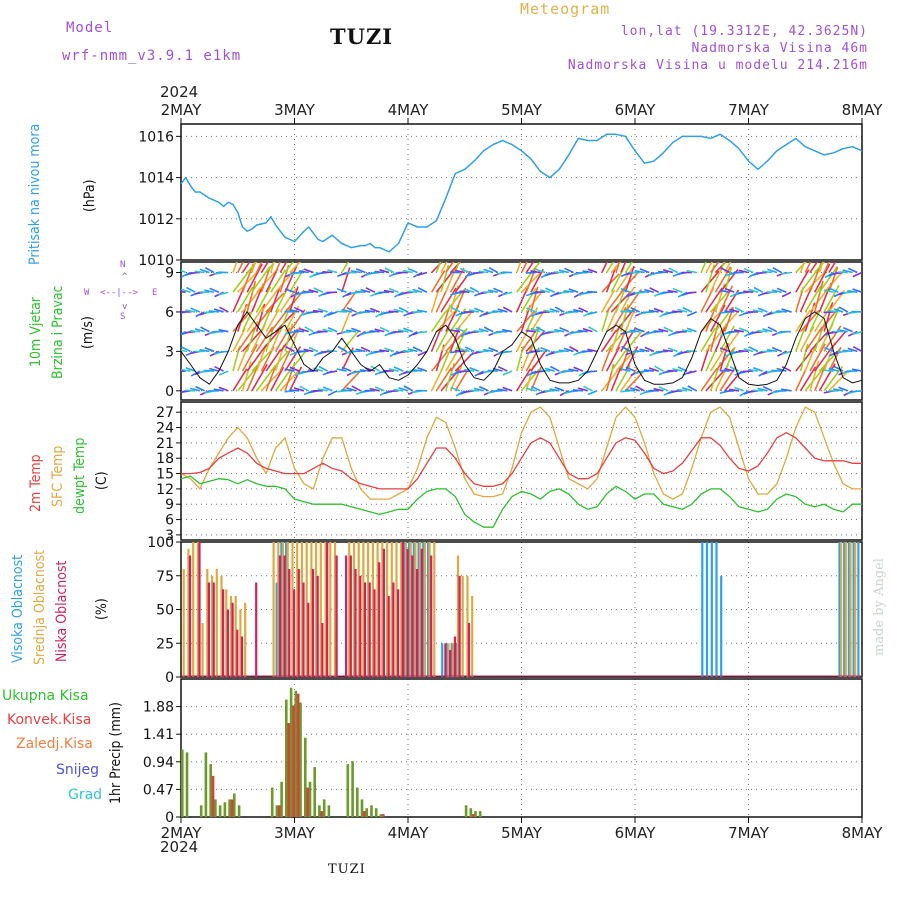 The image size is (900, 900). Describe the element at coordinates (156, 179) in the screenshot. I see `pressure-ytick-label: 1014` at that location.